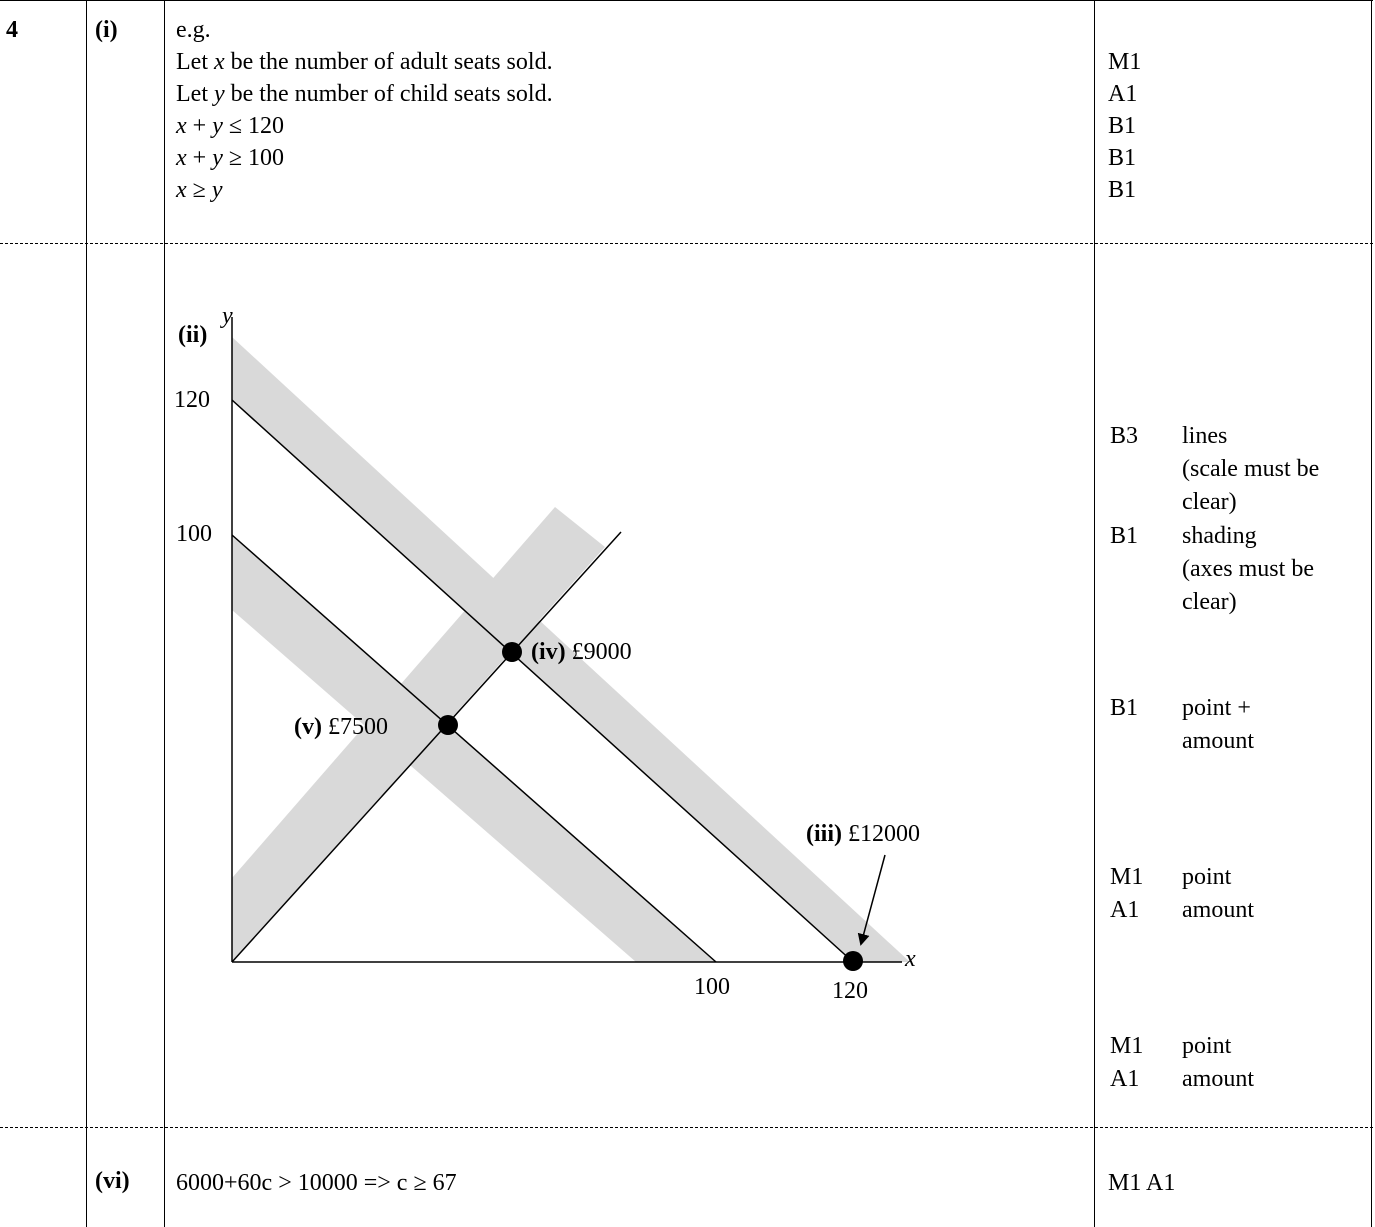  Describe the element at coordinates (871, 900) in the screenshot. I see `arrow-point-iii` at that location.